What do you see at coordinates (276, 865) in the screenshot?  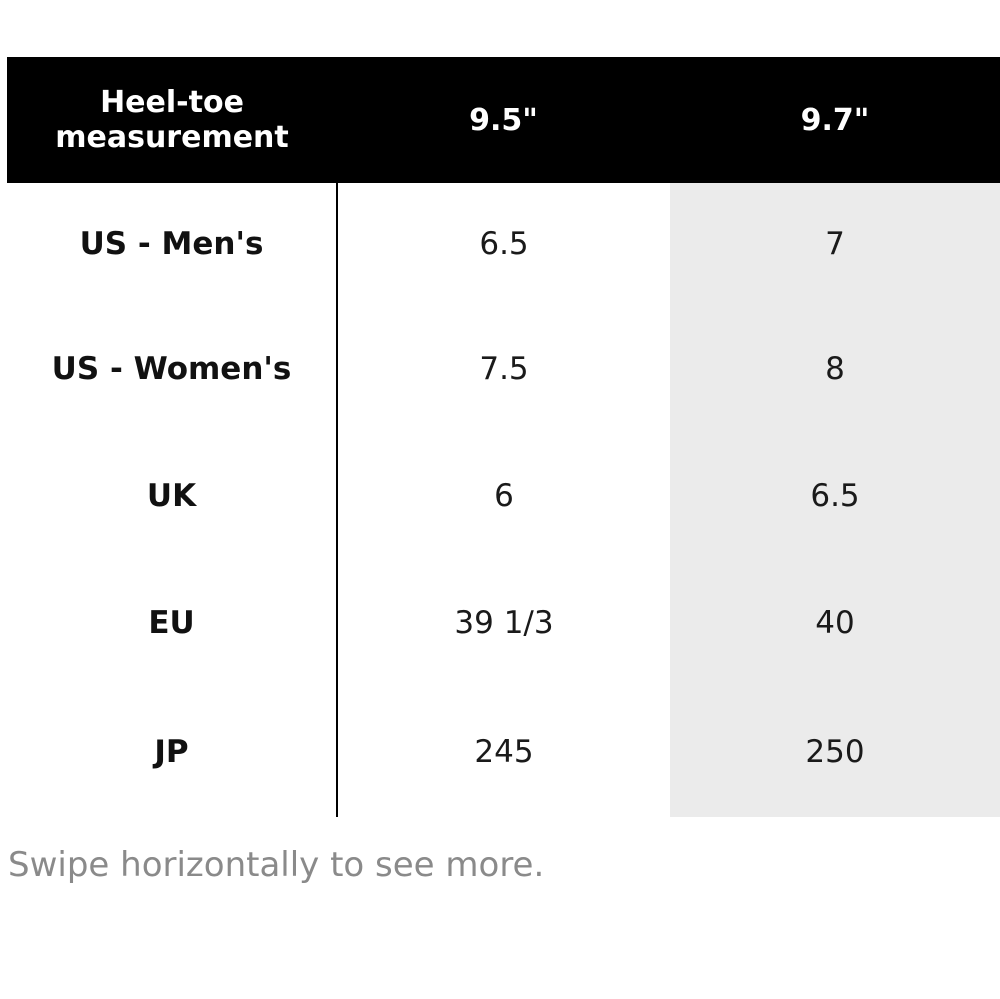 I see `swipe-hint-text: Swipe horizontally to see more.` at bounding box center [276, 865].